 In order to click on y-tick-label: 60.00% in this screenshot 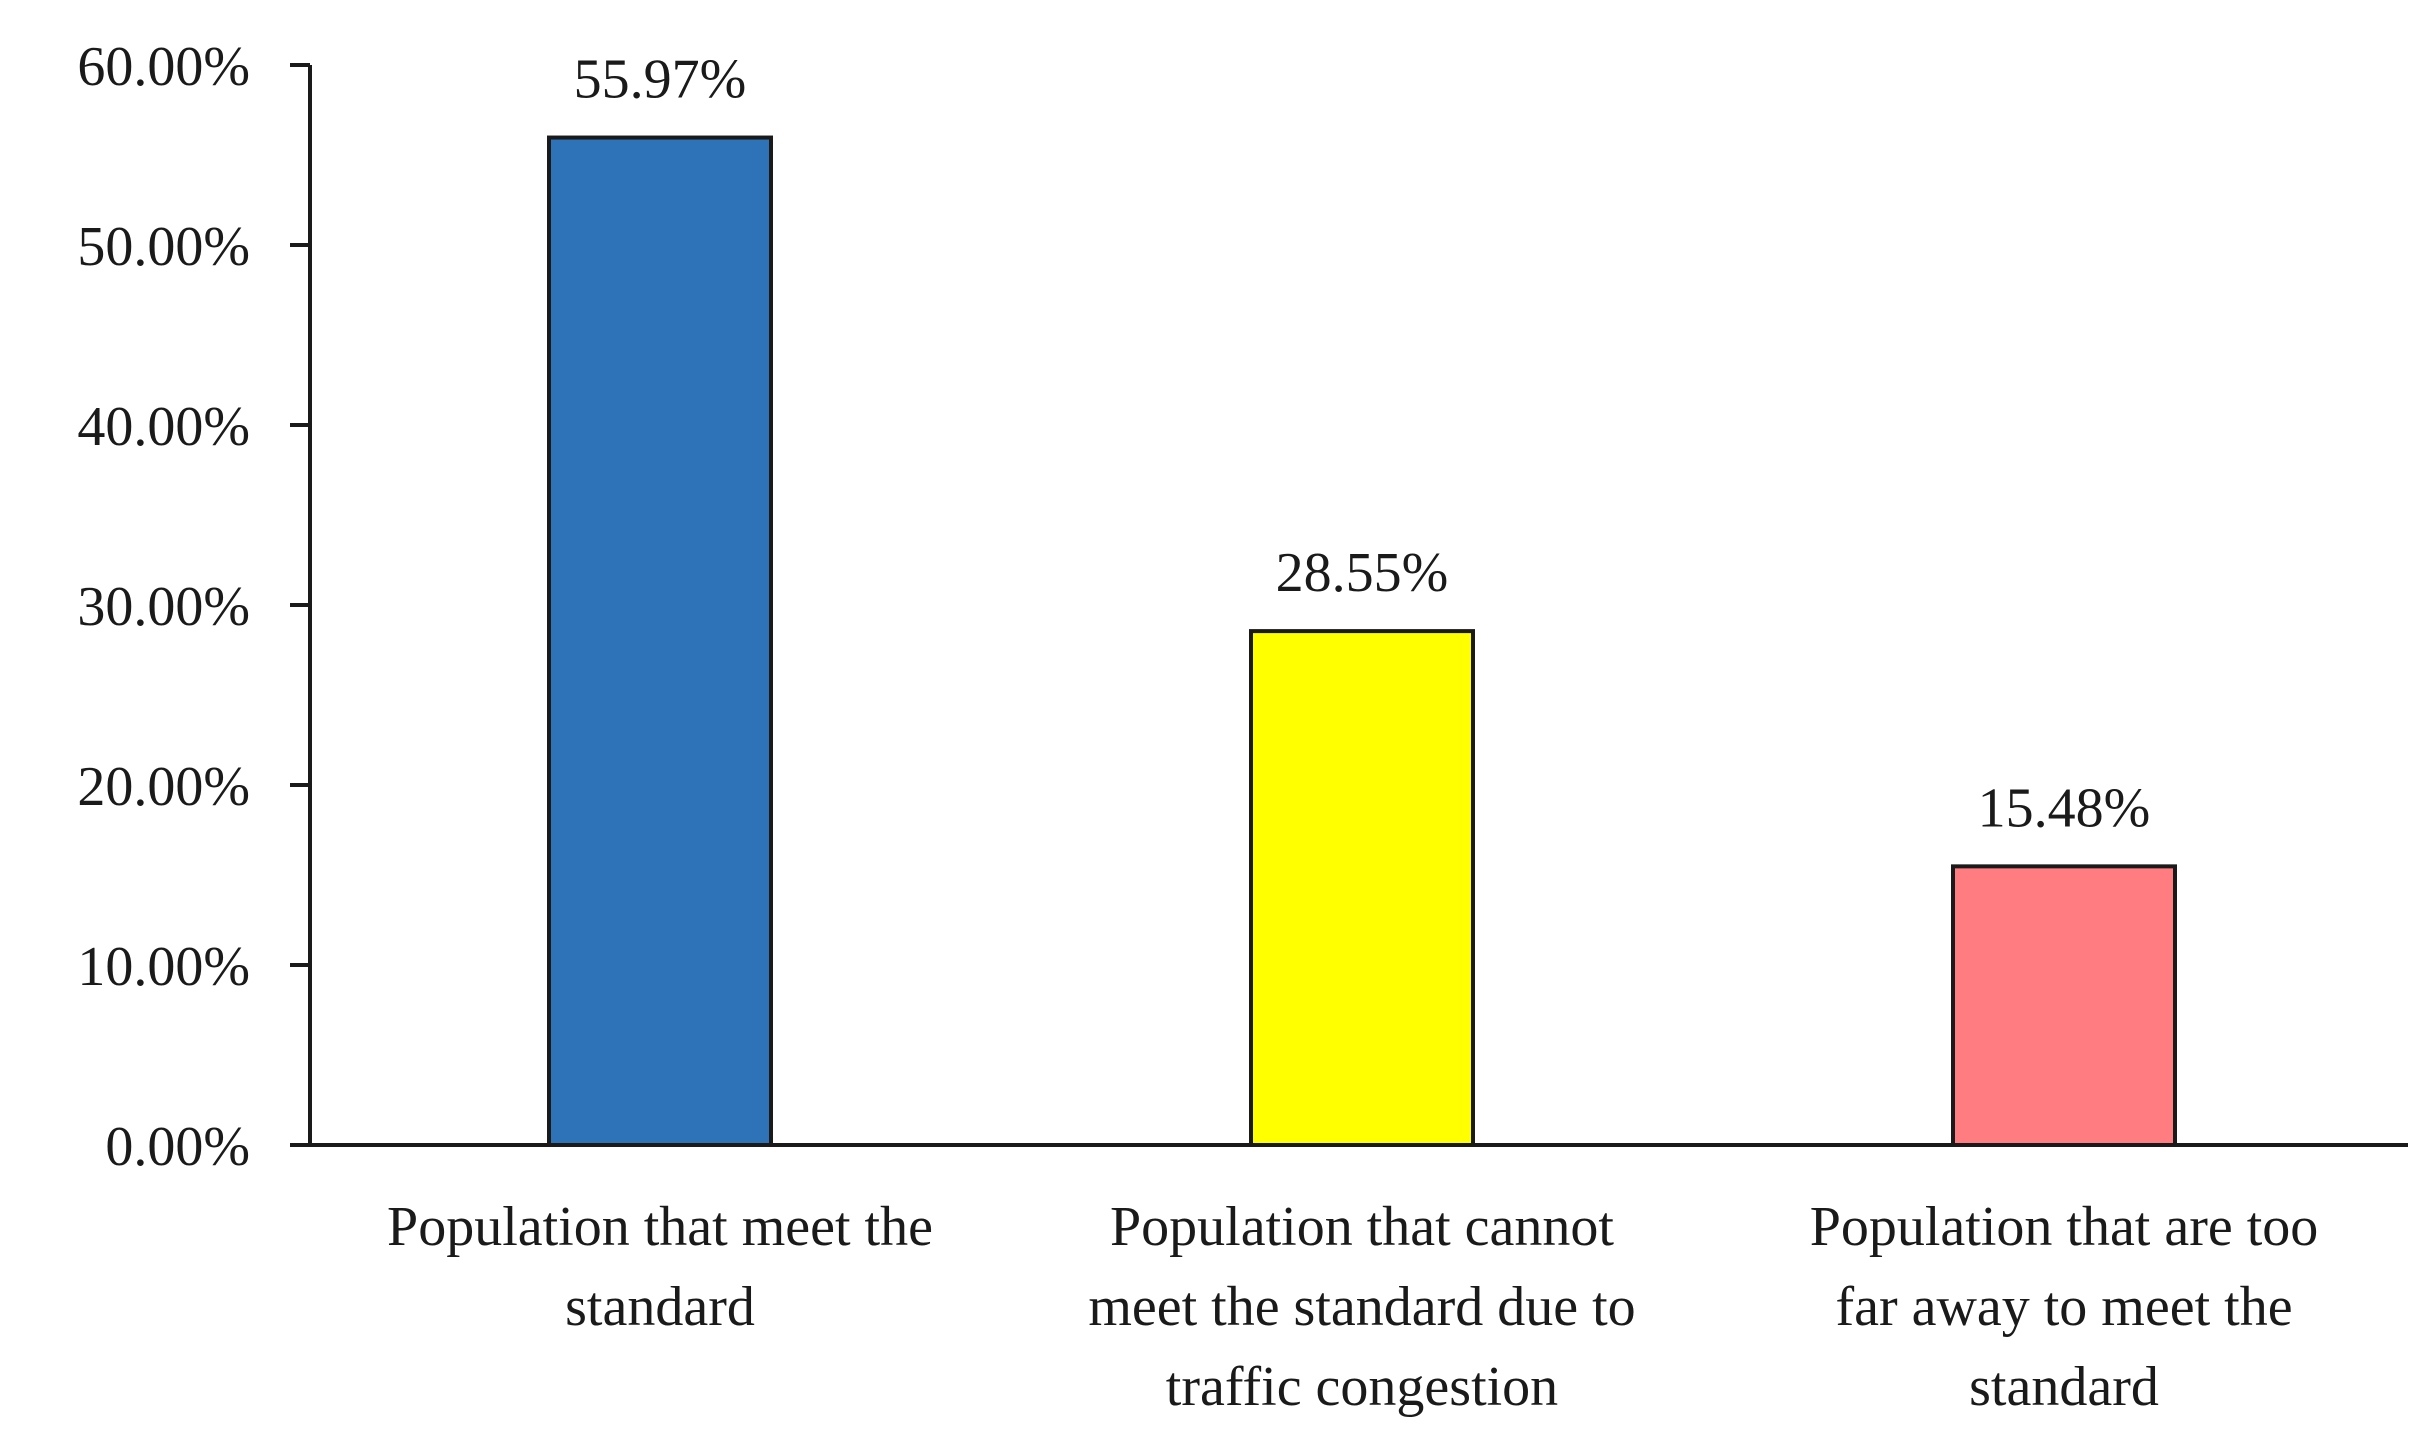, I will do `click(163, 67)`.